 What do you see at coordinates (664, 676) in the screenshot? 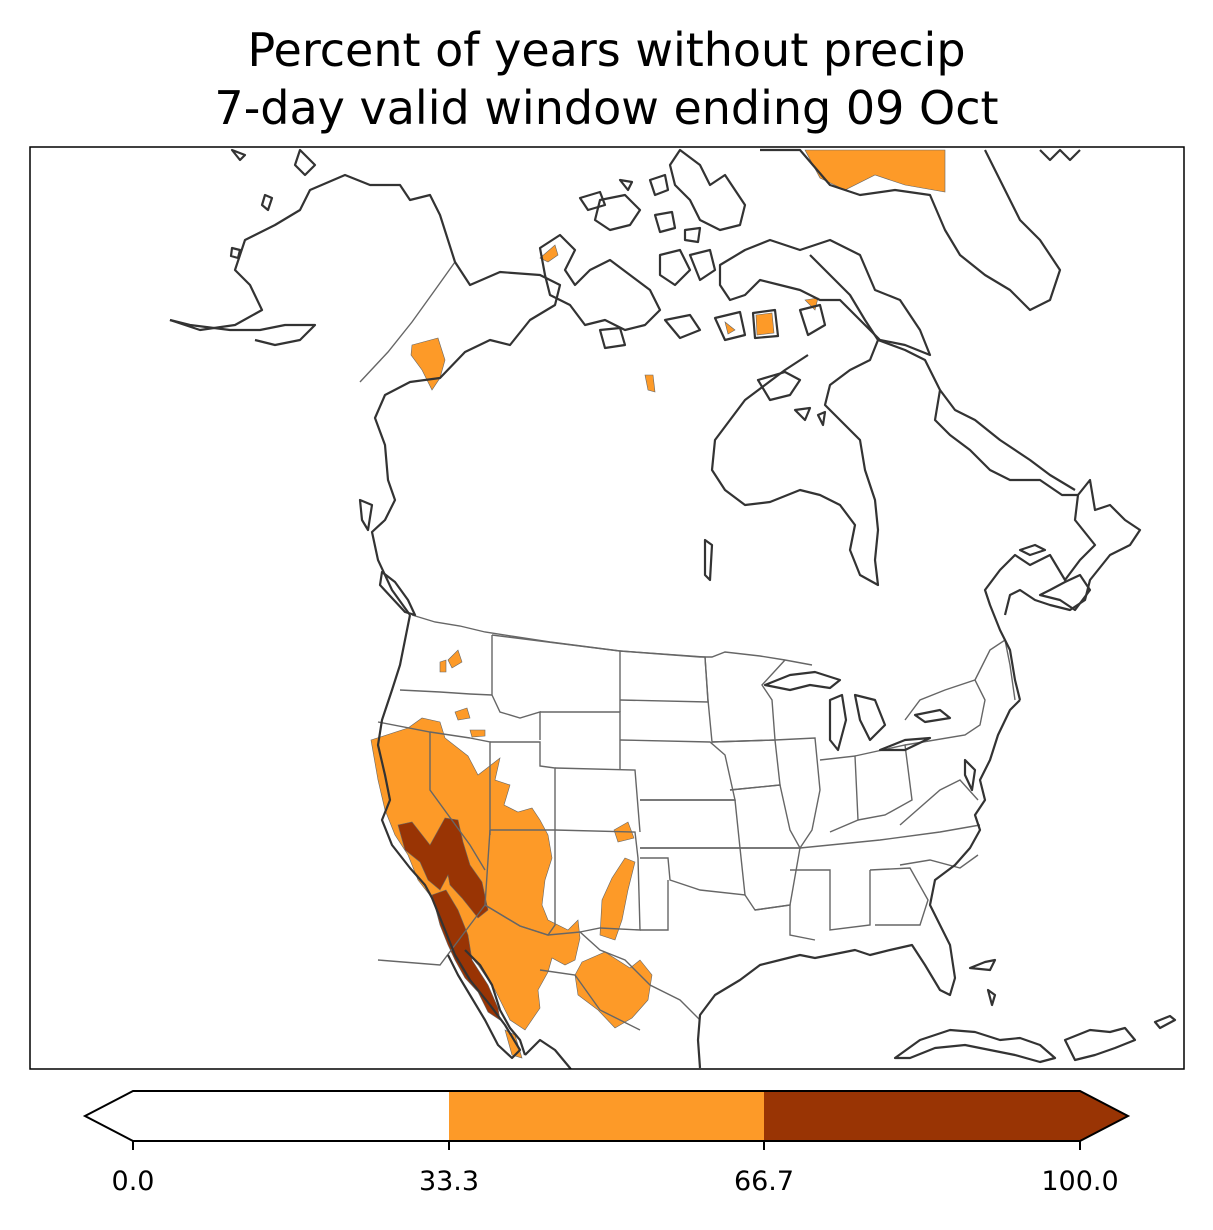
I see `state-line-nd-sd` at bounding box center [664, 676].